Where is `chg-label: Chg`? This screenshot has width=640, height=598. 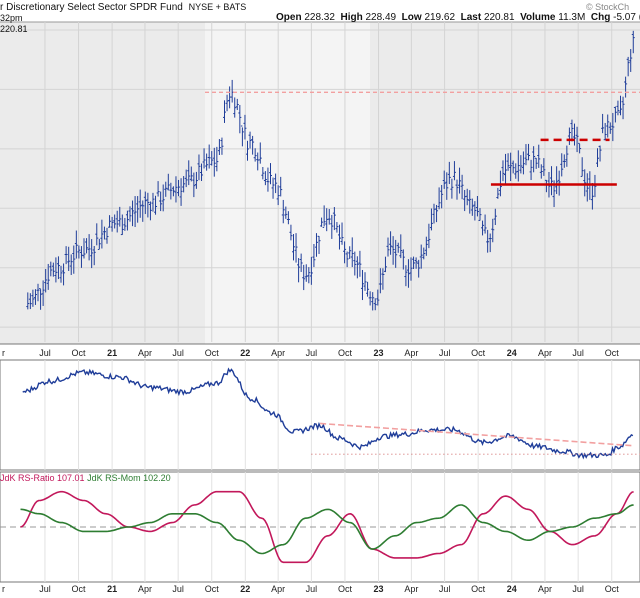 chg-label: Chg is located at coordinates (600, 17).